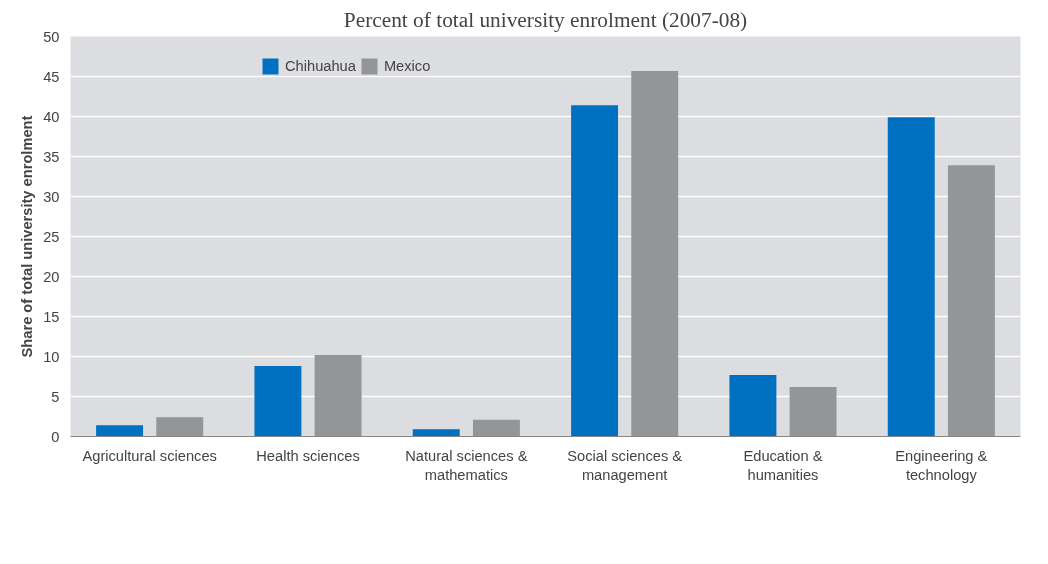  I want to click on x-tick-label: Health sciences, so click(308, 455).